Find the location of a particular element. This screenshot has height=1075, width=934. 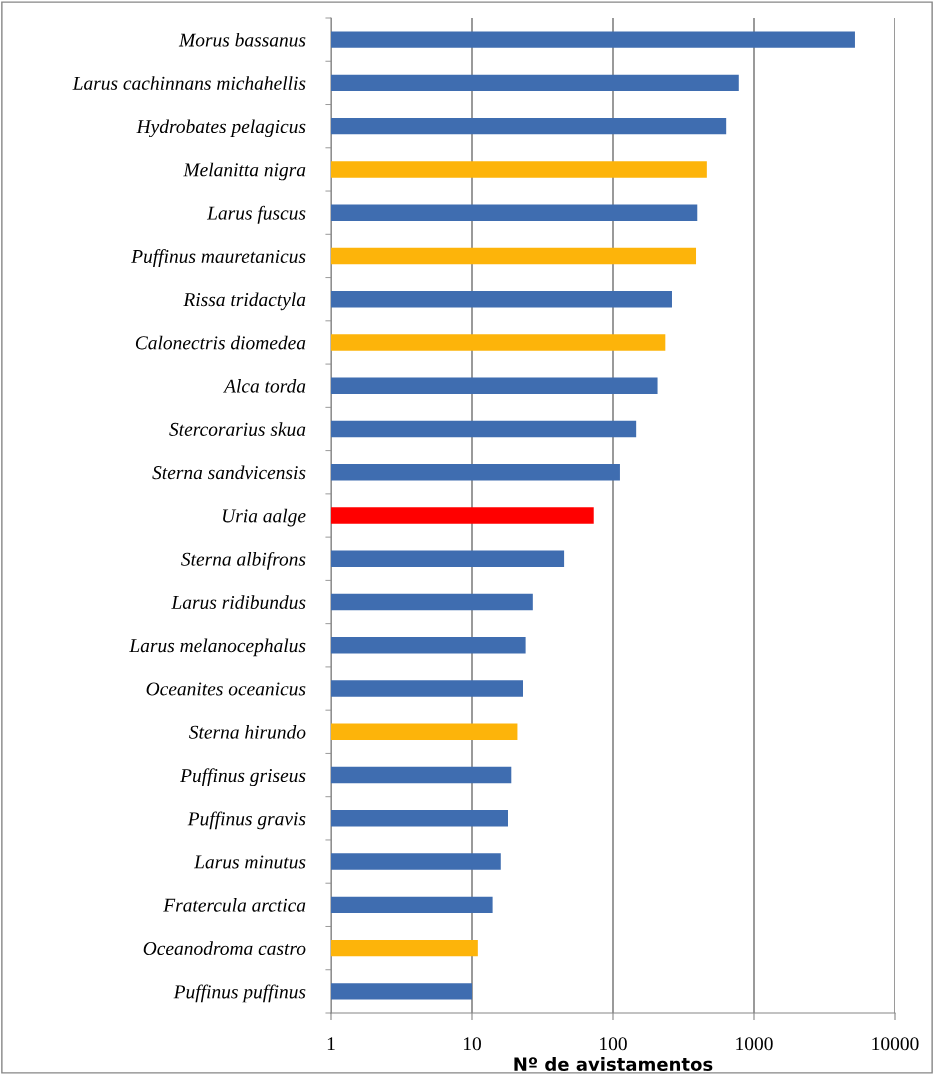

y-tick-label: Melanitta nigra is located at coordinates (244, 171).